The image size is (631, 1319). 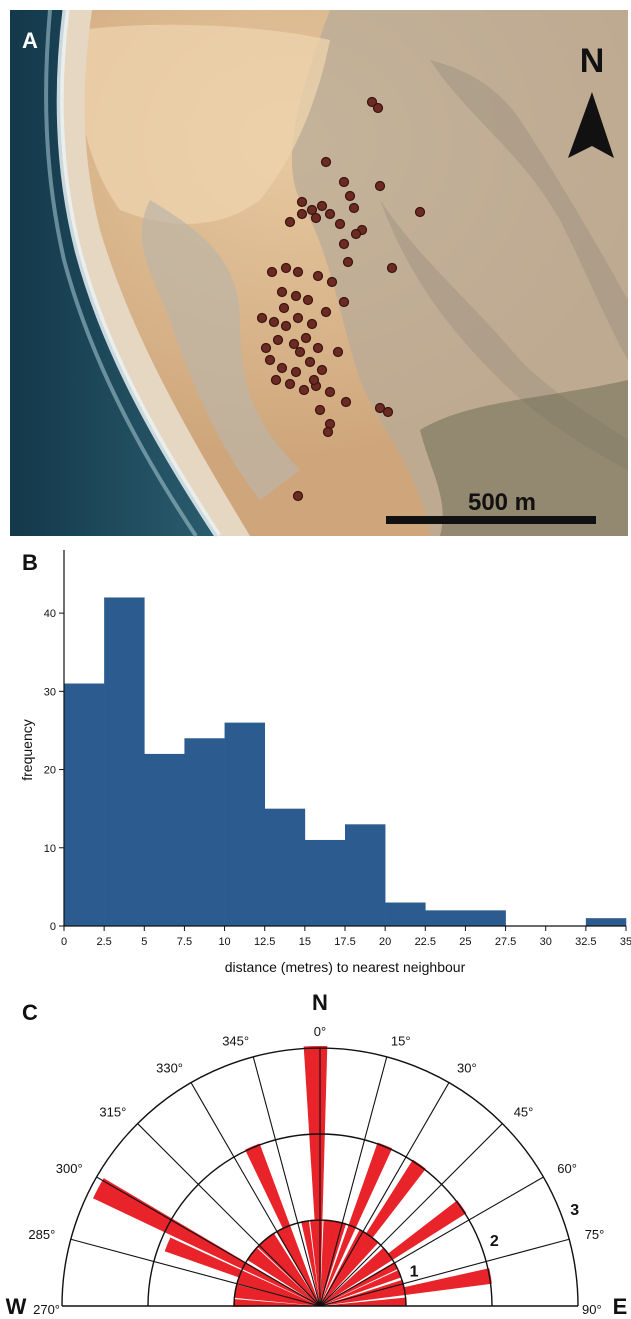 What do you see at coordinates (567, 1168) in the screenshot?
I see `rose-angle-label: 60°` at bounding box center [567, 1168].